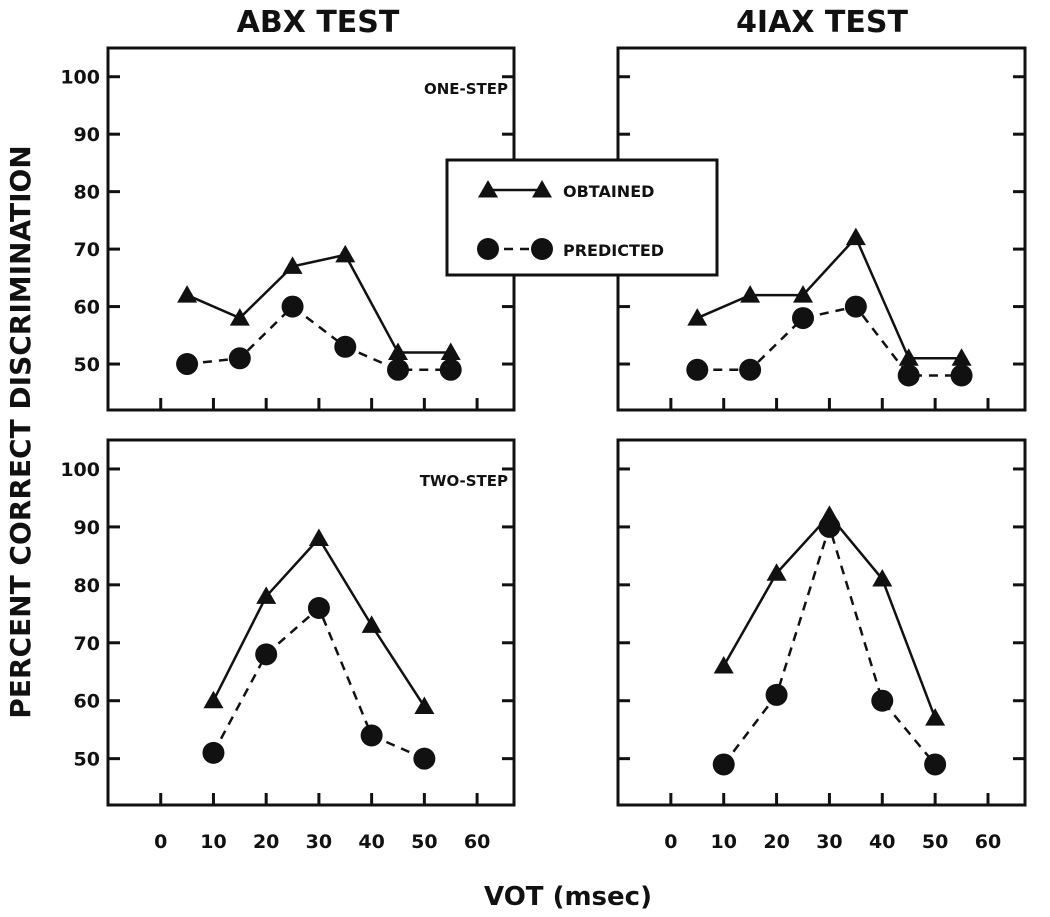  I want to click on panel-title: TWO-STEP, so click(464, 481).